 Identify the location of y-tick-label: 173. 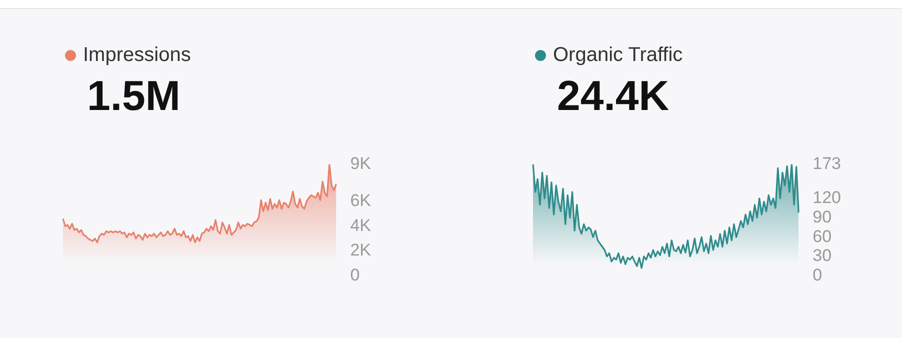
(827, 163).